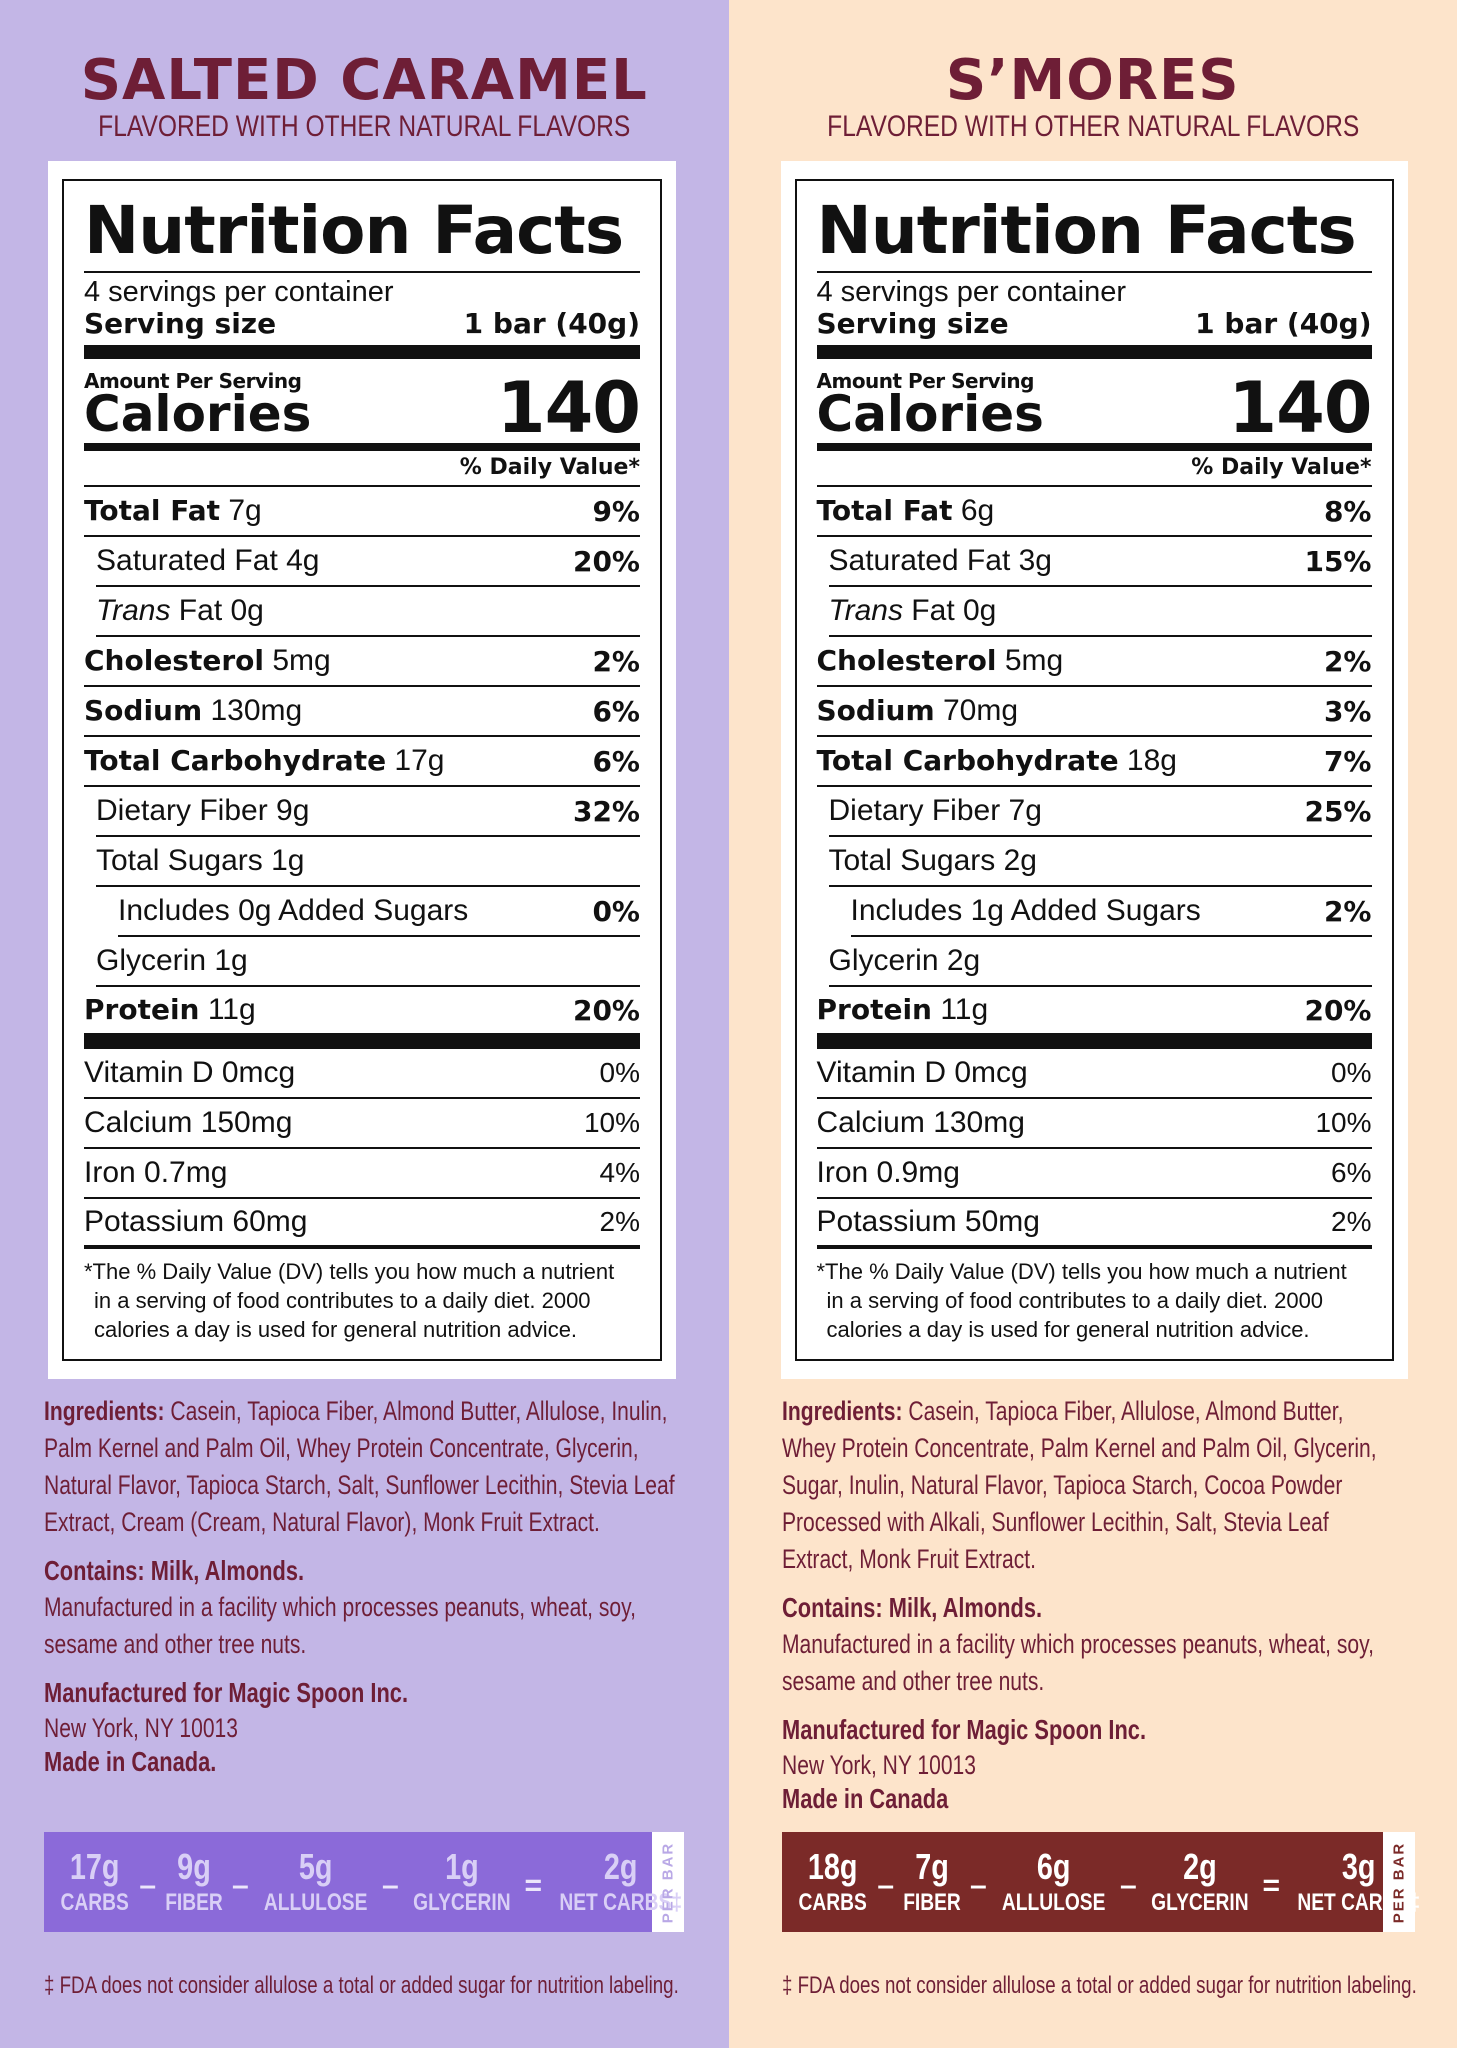 This screenshot has height=2048, width=1457. Describe the element at coordinates (1030, 660) in the screenshot. I see `nutrient-amount: 5mg` at that location.